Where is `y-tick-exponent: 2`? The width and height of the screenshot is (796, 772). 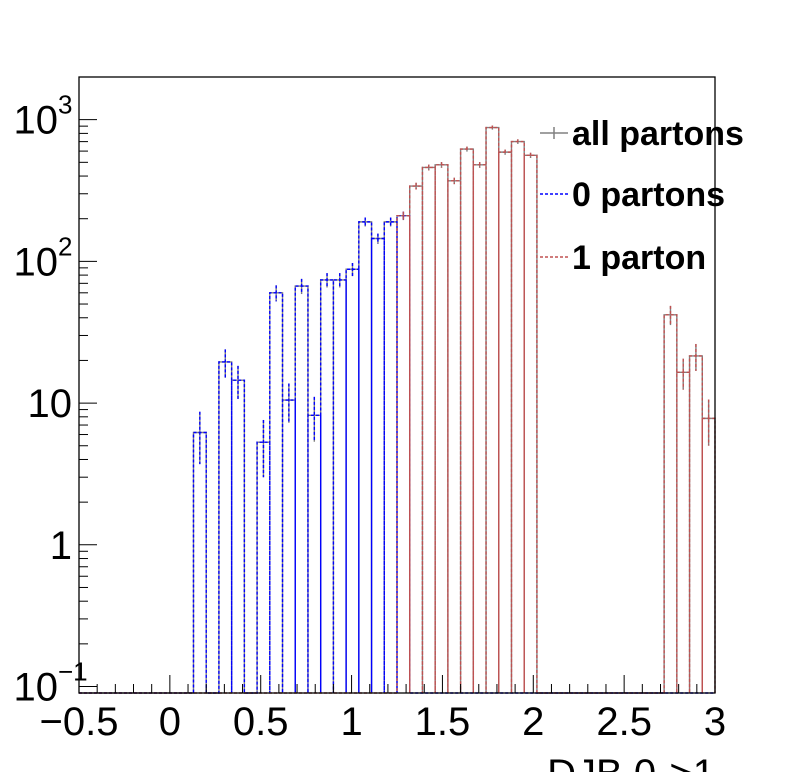 y-tick-exponent: 2 is located at coordinates (65, 246).